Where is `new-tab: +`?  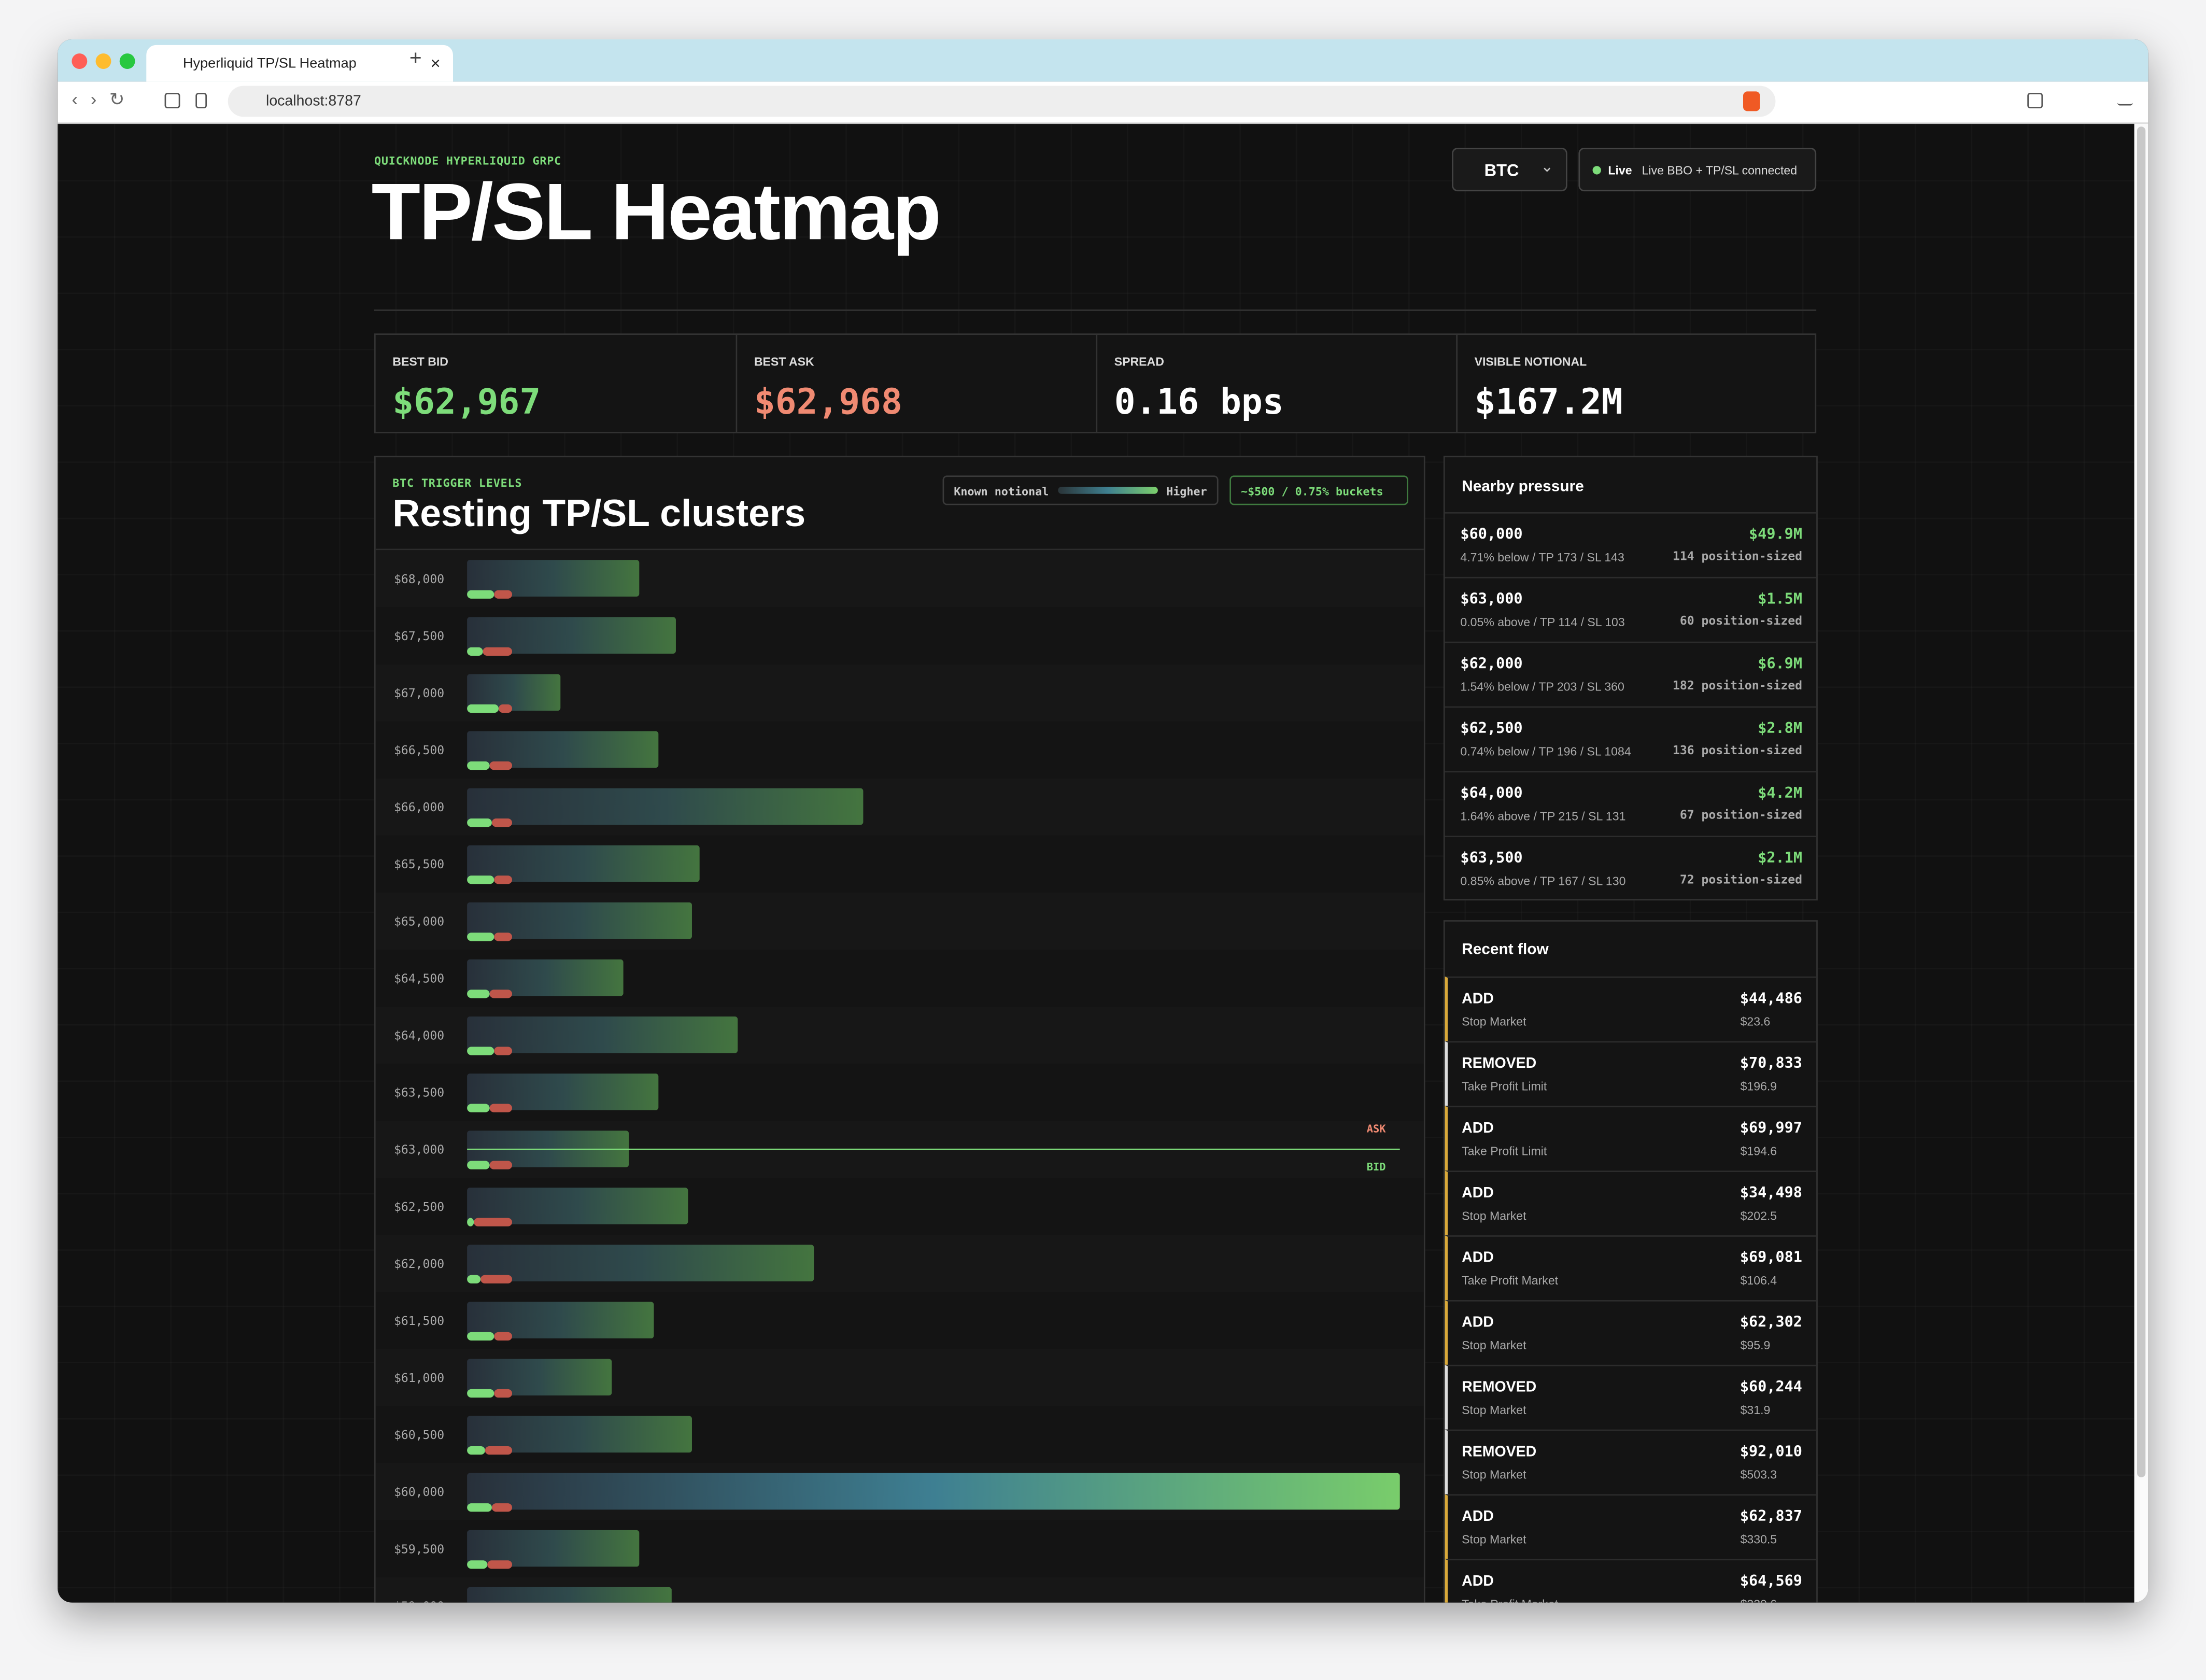
new-tab: + is located at coordinates (415, 58).